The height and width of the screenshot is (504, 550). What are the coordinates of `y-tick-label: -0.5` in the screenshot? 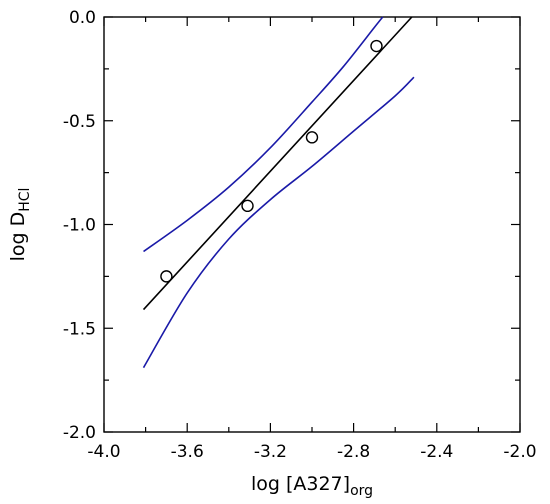 It's located at (79, 122).